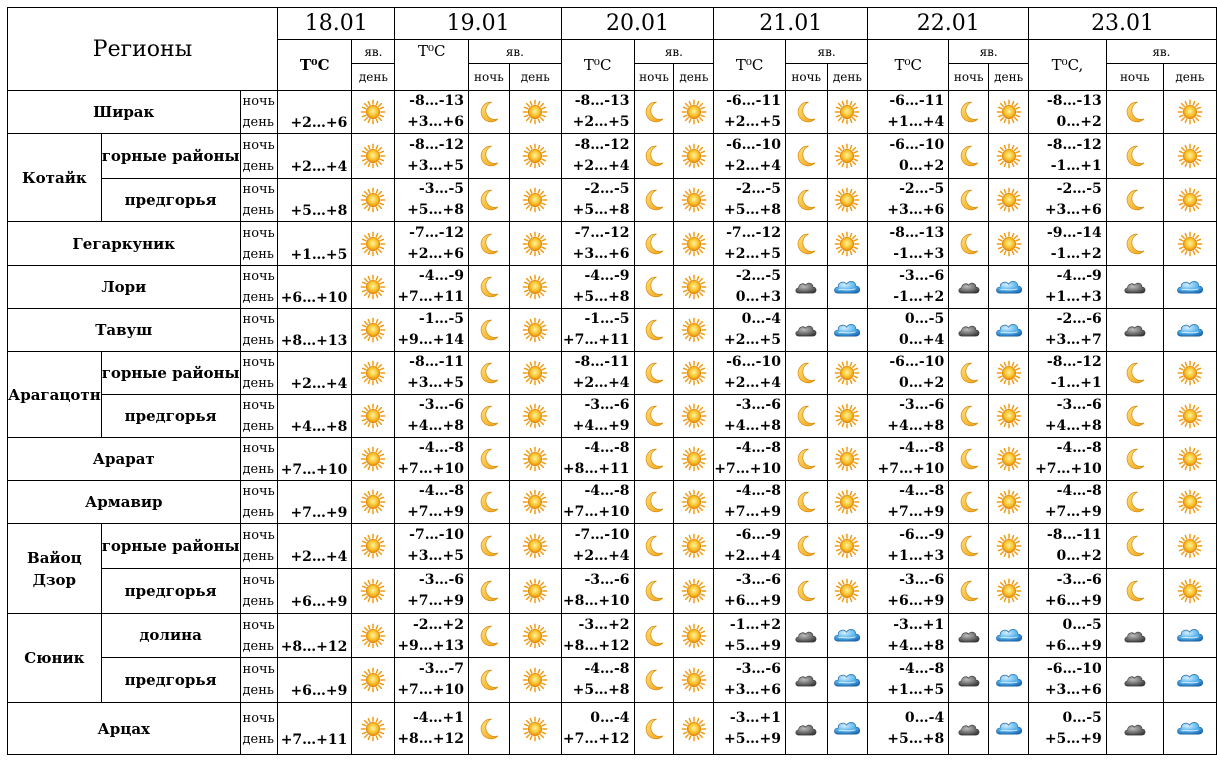  I want to click on temperature-range: -4…-8 +7…+10, so click(432, 459).